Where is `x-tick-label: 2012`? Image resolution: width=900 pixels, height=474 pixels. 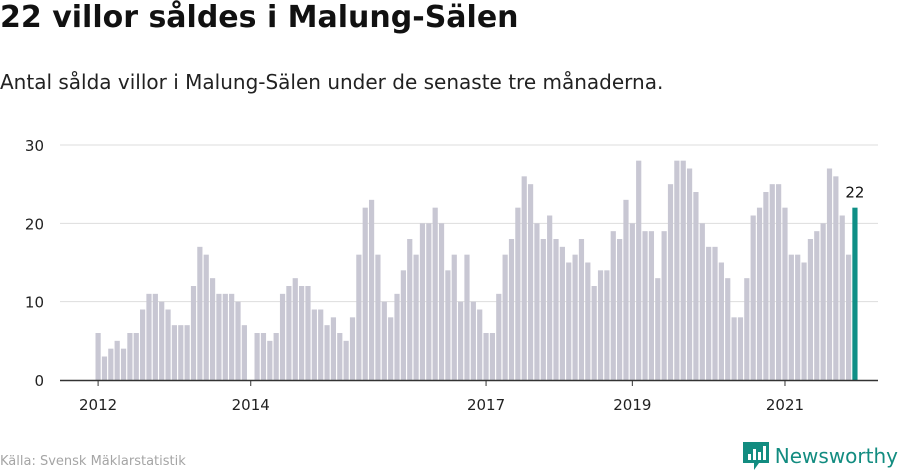
x-tick-label: 2012 is located at coordinates (98, 405).